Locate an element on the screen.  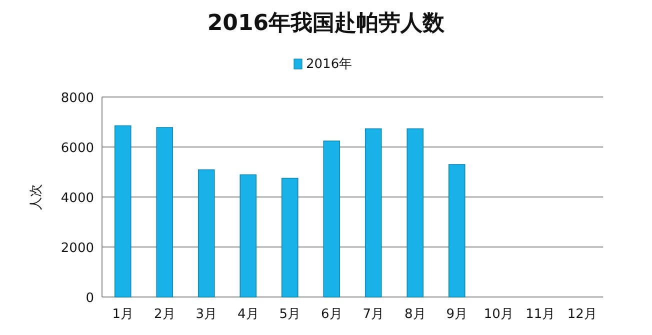
x-tick-label: 1月 is located at coordinates (123, 314).